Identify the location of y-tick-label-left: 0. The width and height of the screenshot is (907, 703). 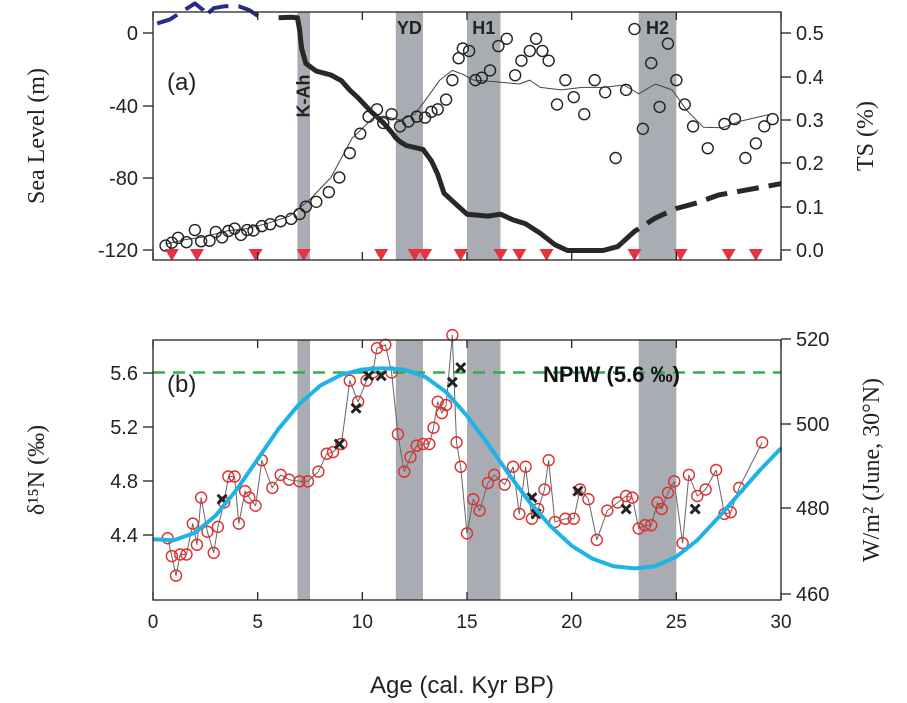
(132, 34).